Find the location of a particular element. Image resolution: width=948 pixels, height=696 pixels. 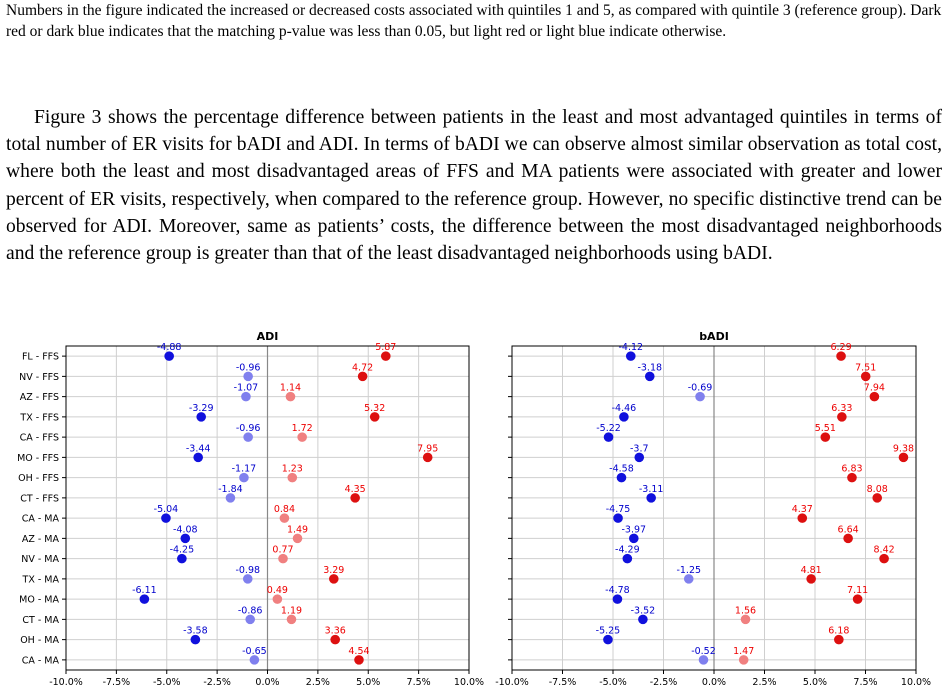

decrease-data-label: -4.88 is located at coordinates (169, 347).